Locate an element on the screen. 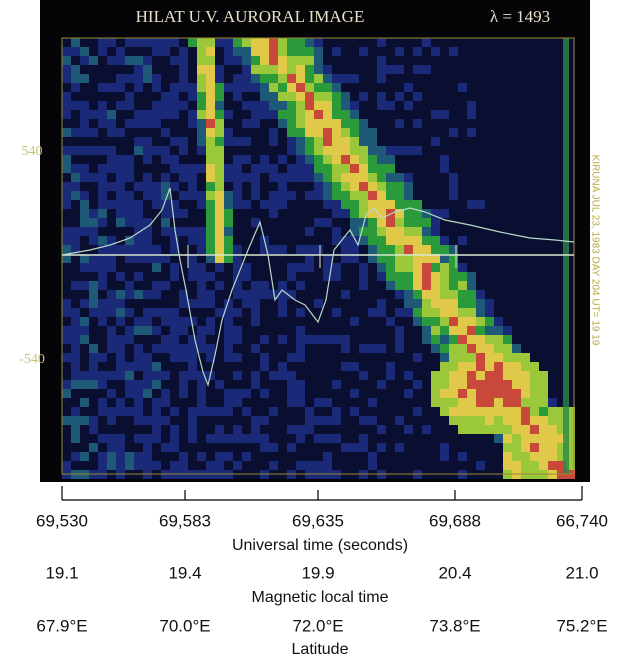 The width and height of the screenshot is (623, 663). side-text: KIRUNA JUL 23, 1983 DAY 204 UT= 19 19 is located at coordinates (594, 250).